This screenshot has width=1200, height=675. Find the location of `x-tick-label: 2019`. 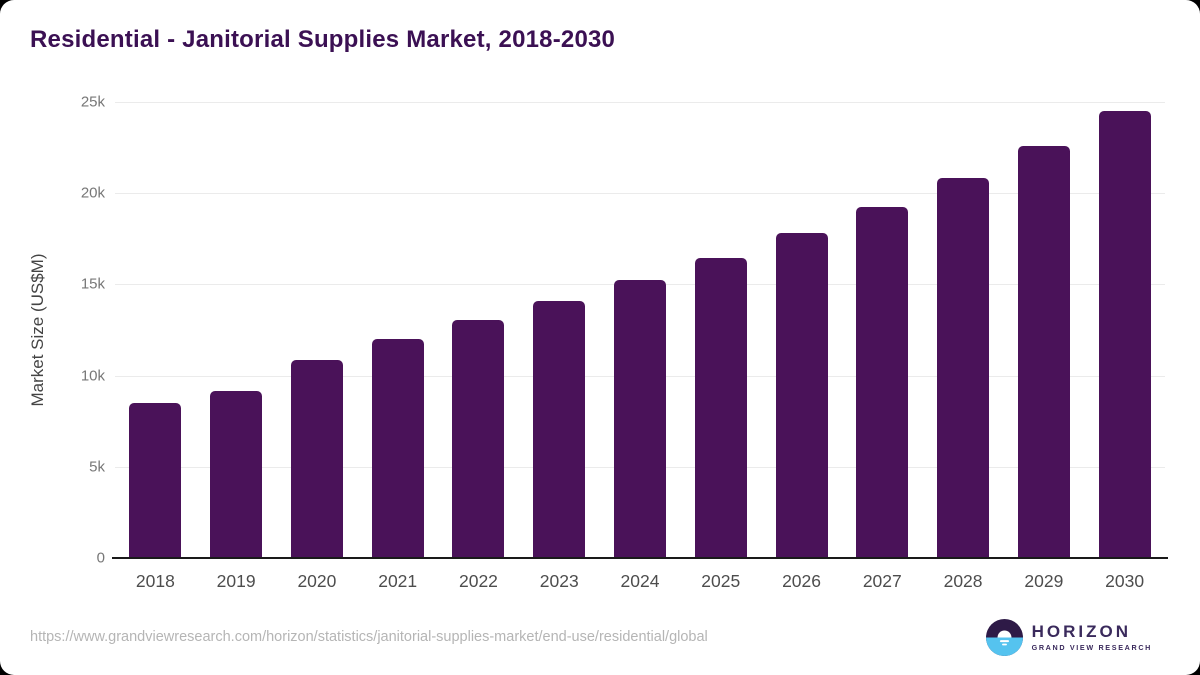

x-tick-label: 2019 is located at coordinates (236, 581).